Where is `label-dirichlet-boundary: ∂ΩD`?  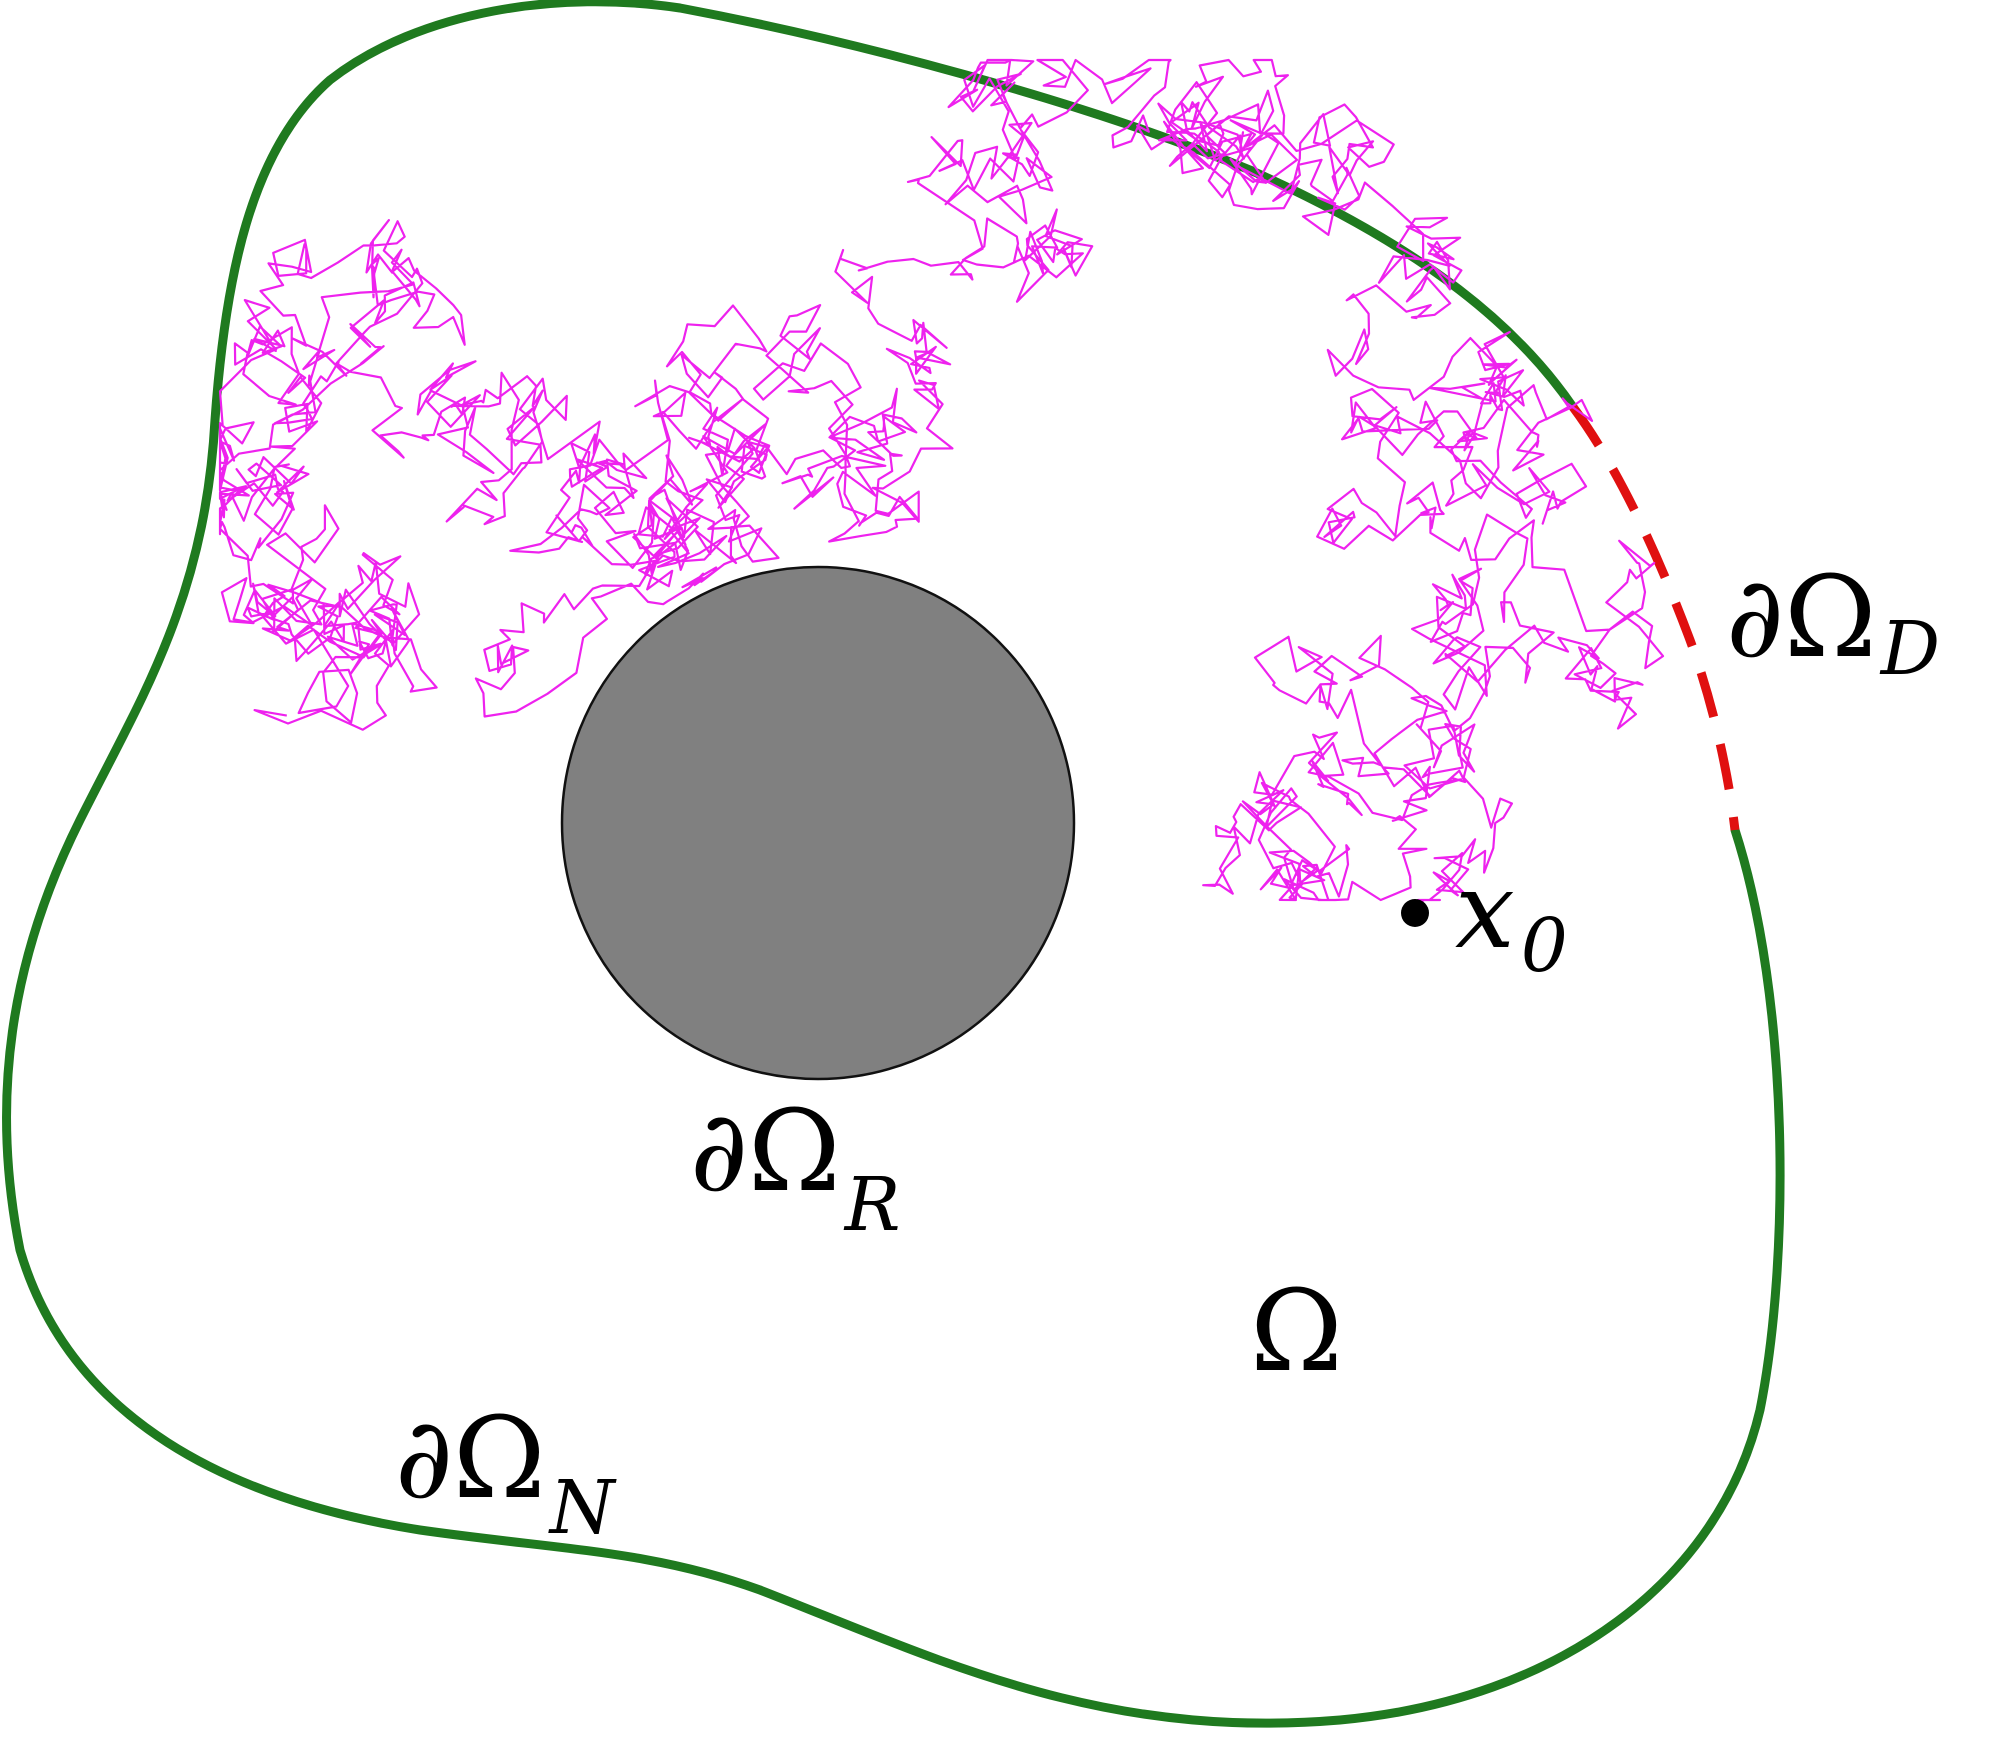 label-dirichlet-boundary: ∂ΩD is located at coordinates (1833, 622).